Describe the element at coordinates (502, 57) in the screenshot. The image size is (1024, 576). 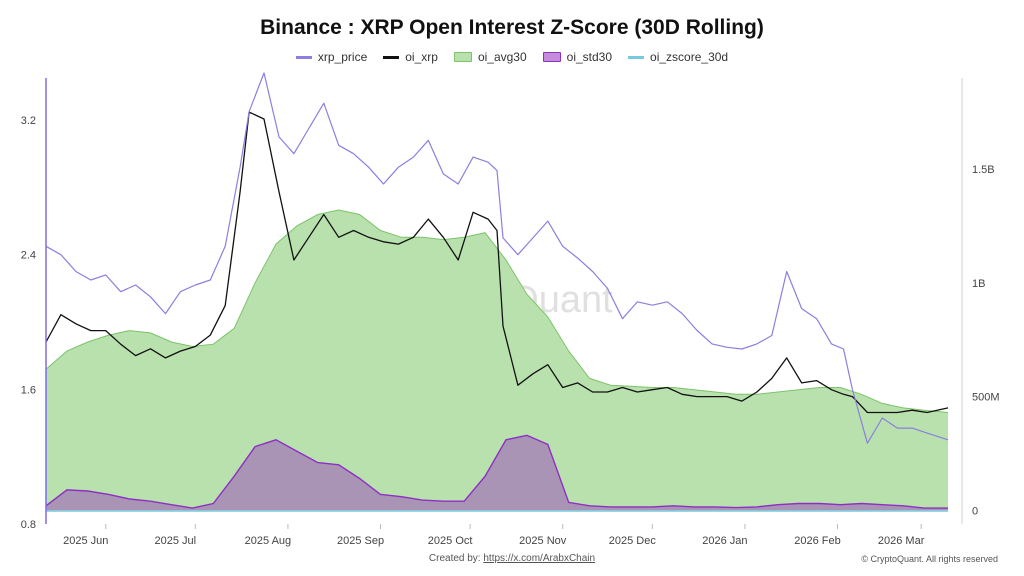
I see `legend-label-oi-avg30: oi_avg30` at that location.